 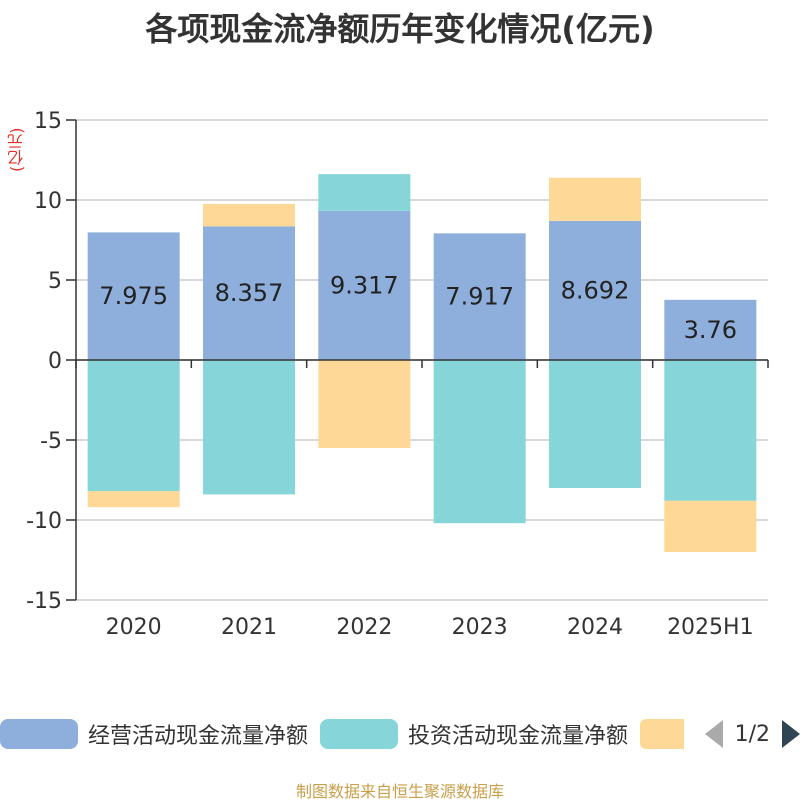 I want to click on data-label: 9.317, so click(x=364, y=285).